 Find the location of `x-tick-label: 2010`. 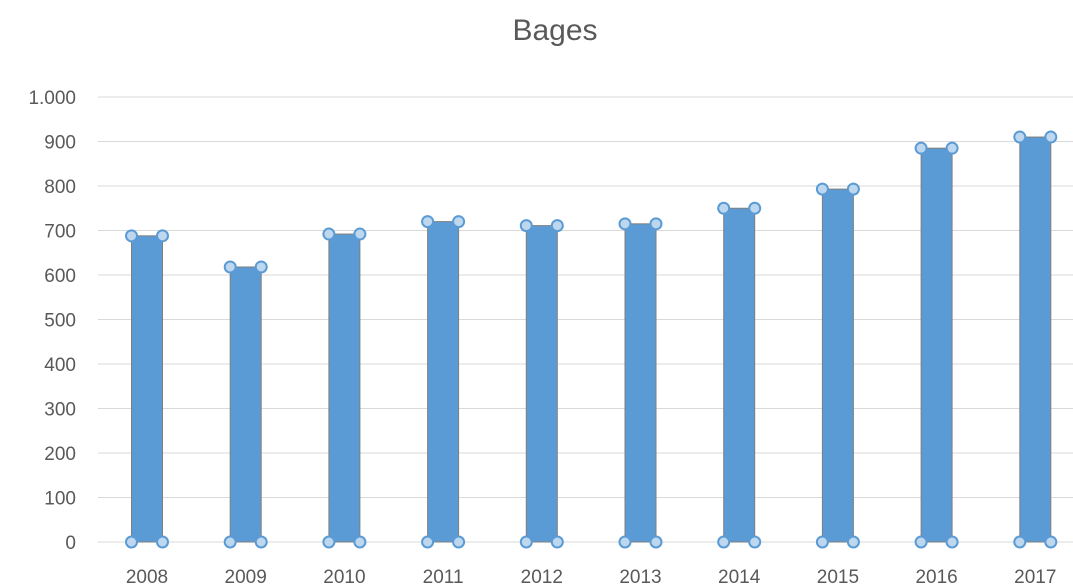

x-tick-label: 2010 is located at coordinates (344, 576).